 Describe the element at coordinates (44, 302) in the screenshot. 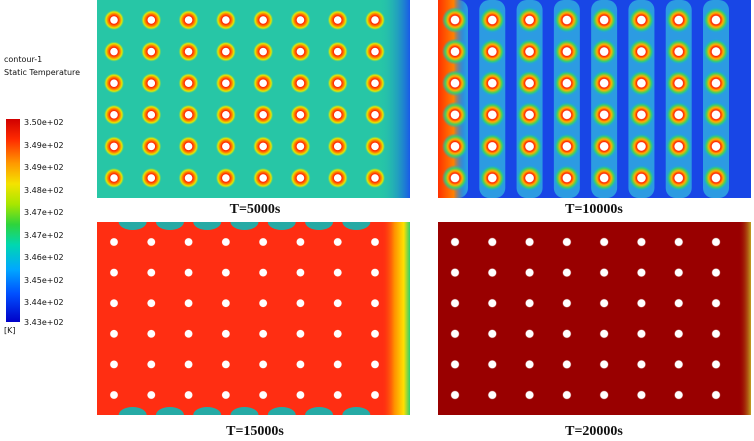

I see `legend-tick: 3.44e+02` at that location.